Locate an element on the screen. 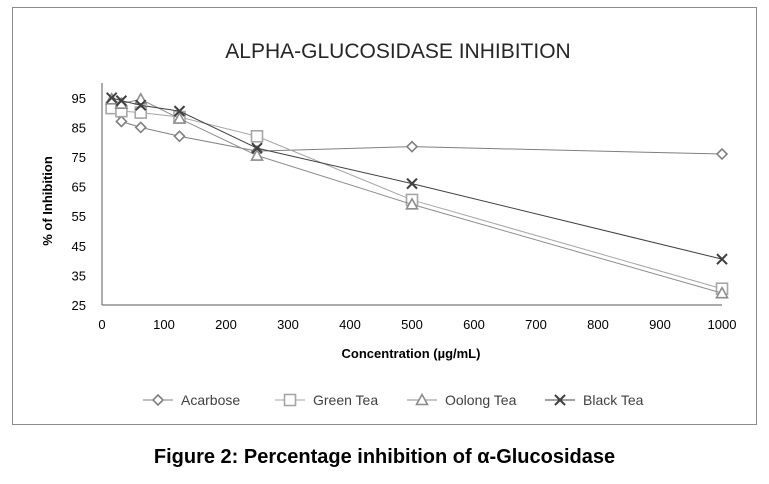  x-tick-label: 400 is located at coordinates (350, 324).